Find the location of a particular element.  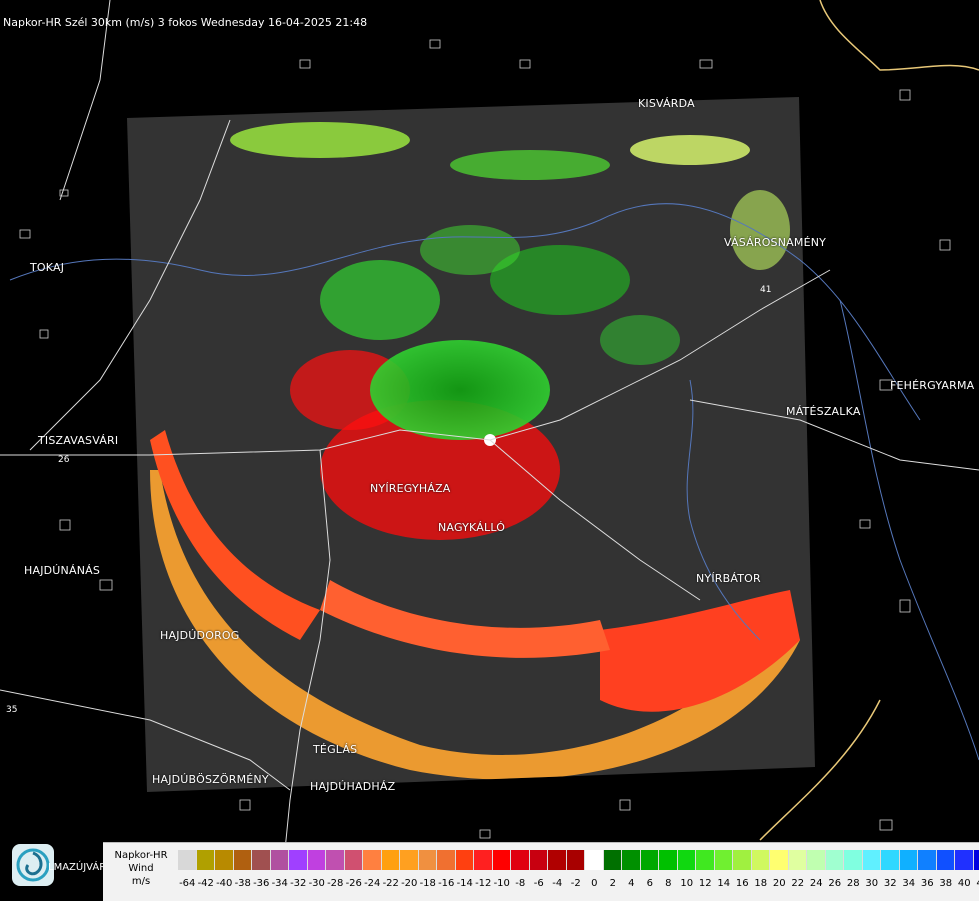

legend-tick-label: 8 is located at coordinates (668, 883).